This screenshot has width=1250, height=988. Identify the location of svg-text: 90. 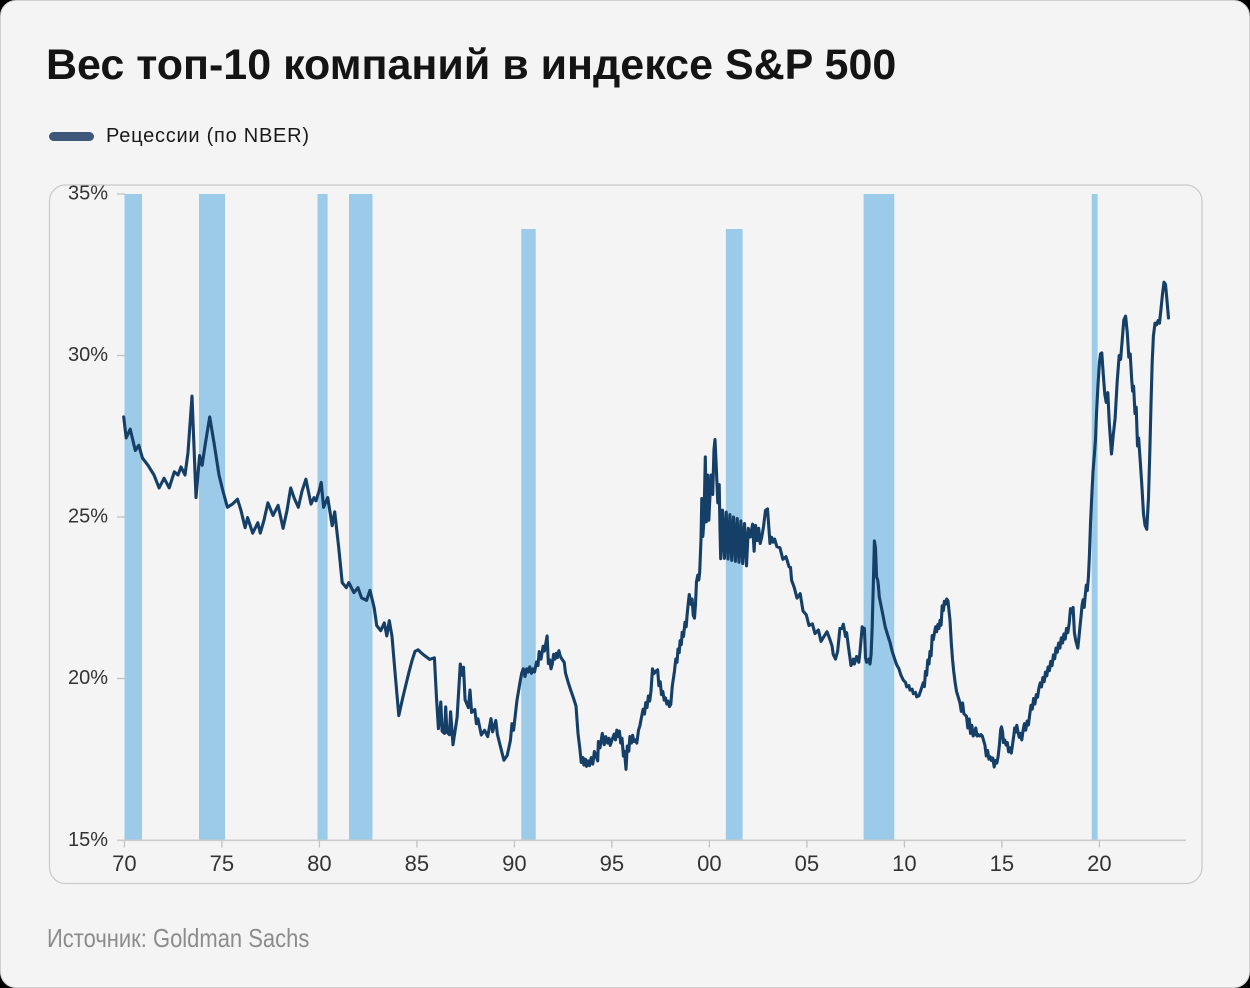
(514, 863).